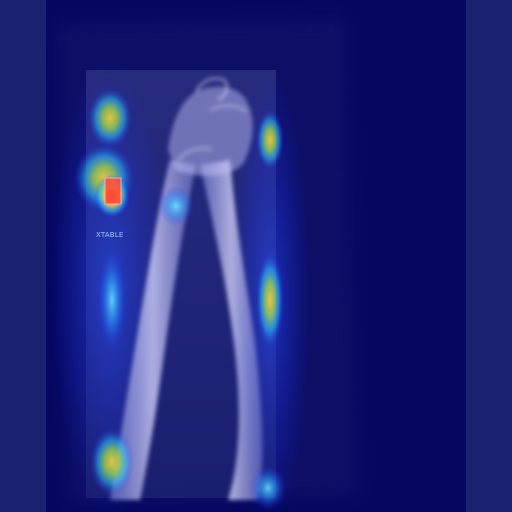 The width and height of the screenshot is (512, 512). Describe the element at coordinates (176, 206) in the screenshot. I see `heat-spot-wrist` at that location.